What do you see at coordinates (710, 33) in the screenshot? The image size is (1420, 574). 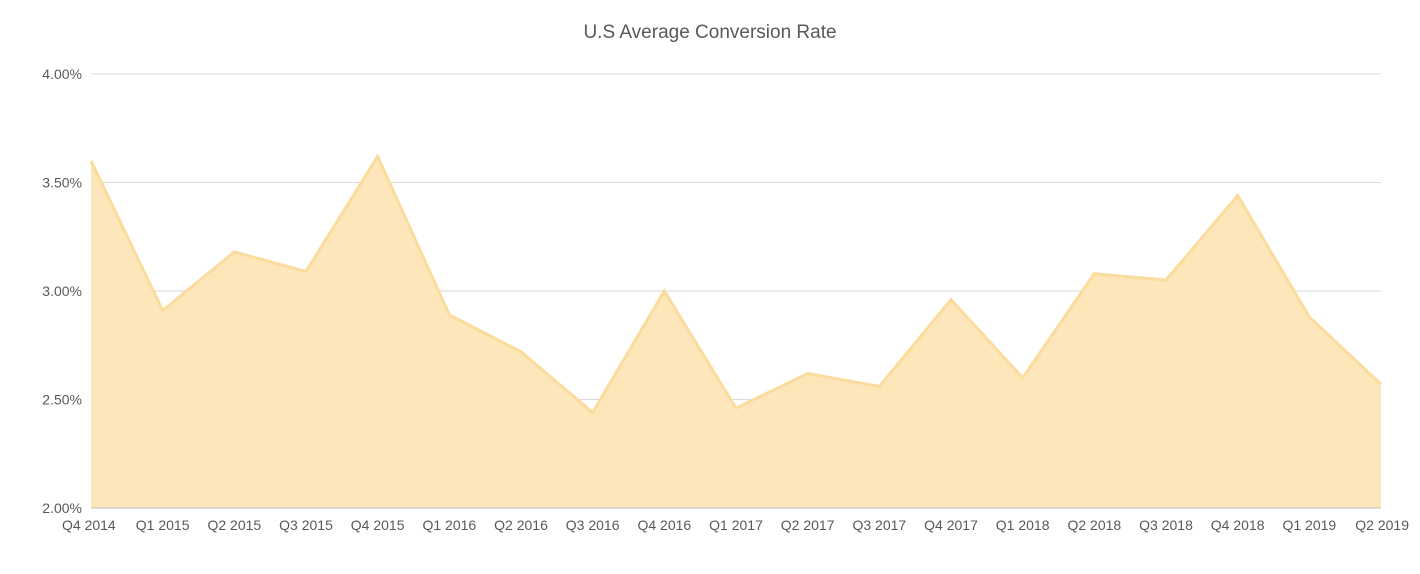 I see `chart-title: U.S Average Conversion Rate` at bounding box center [710, 33].